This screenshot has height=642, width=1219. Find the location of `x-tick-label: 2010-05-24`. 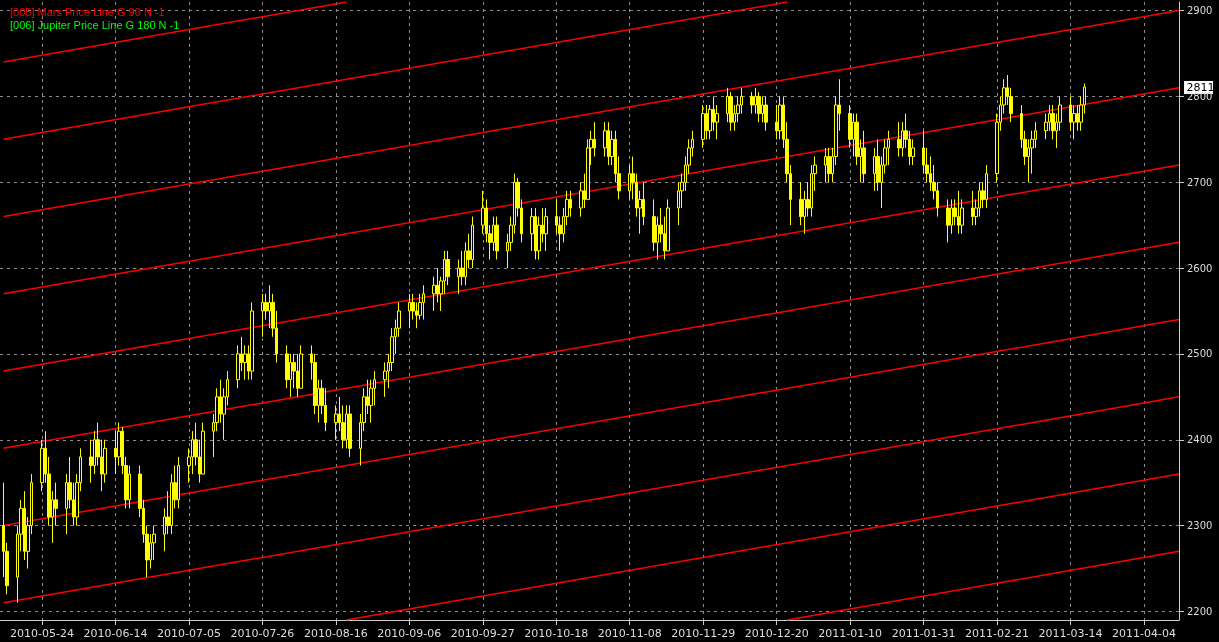

x-tick-label: 2010-05-24 is located at coordinates (42, 633).